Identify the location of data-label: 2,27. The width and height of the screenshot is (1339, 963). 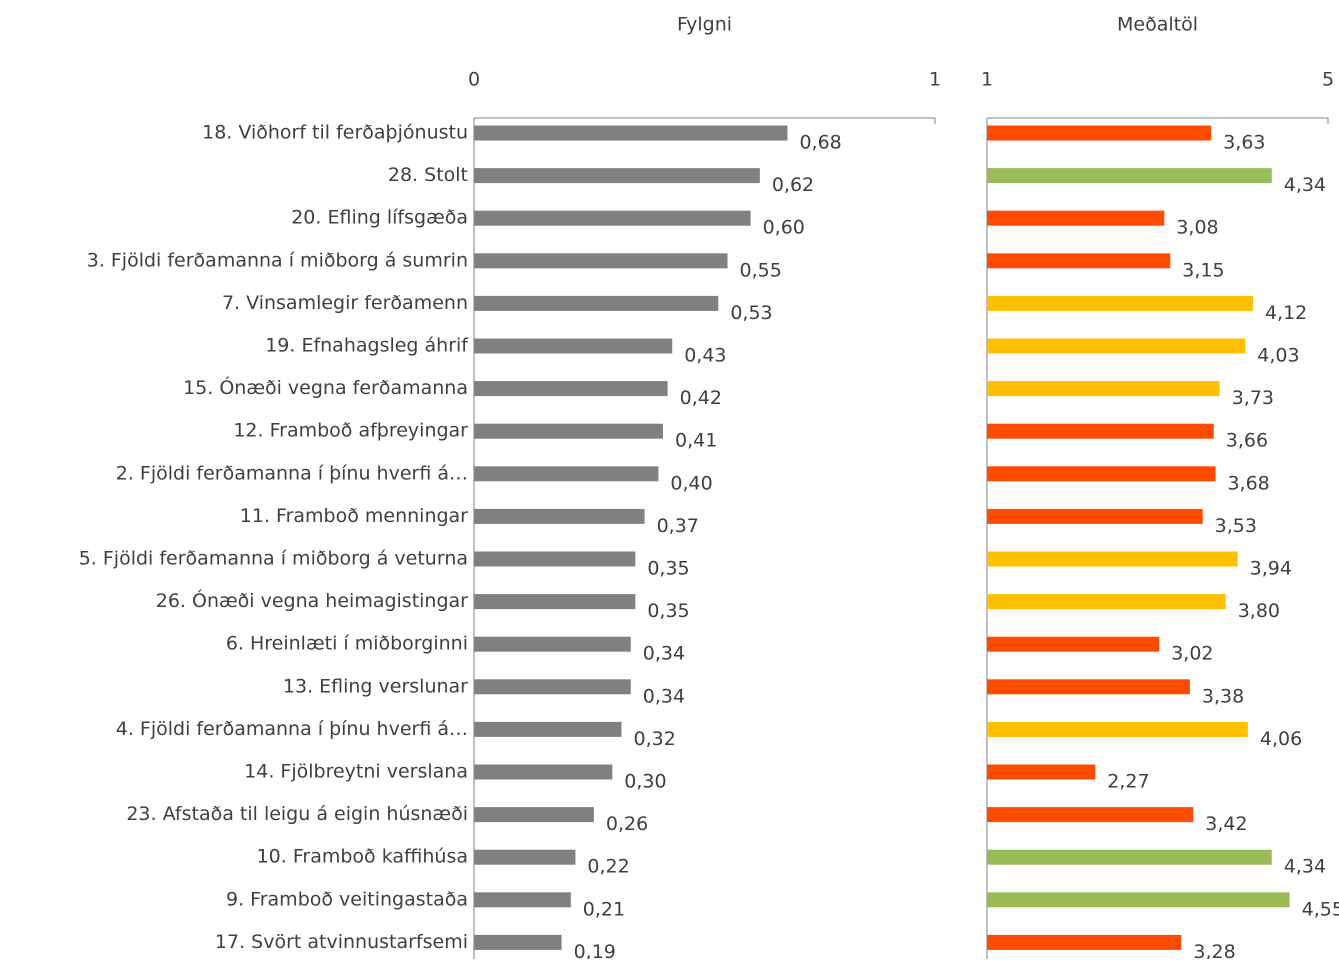
(1128, 782).